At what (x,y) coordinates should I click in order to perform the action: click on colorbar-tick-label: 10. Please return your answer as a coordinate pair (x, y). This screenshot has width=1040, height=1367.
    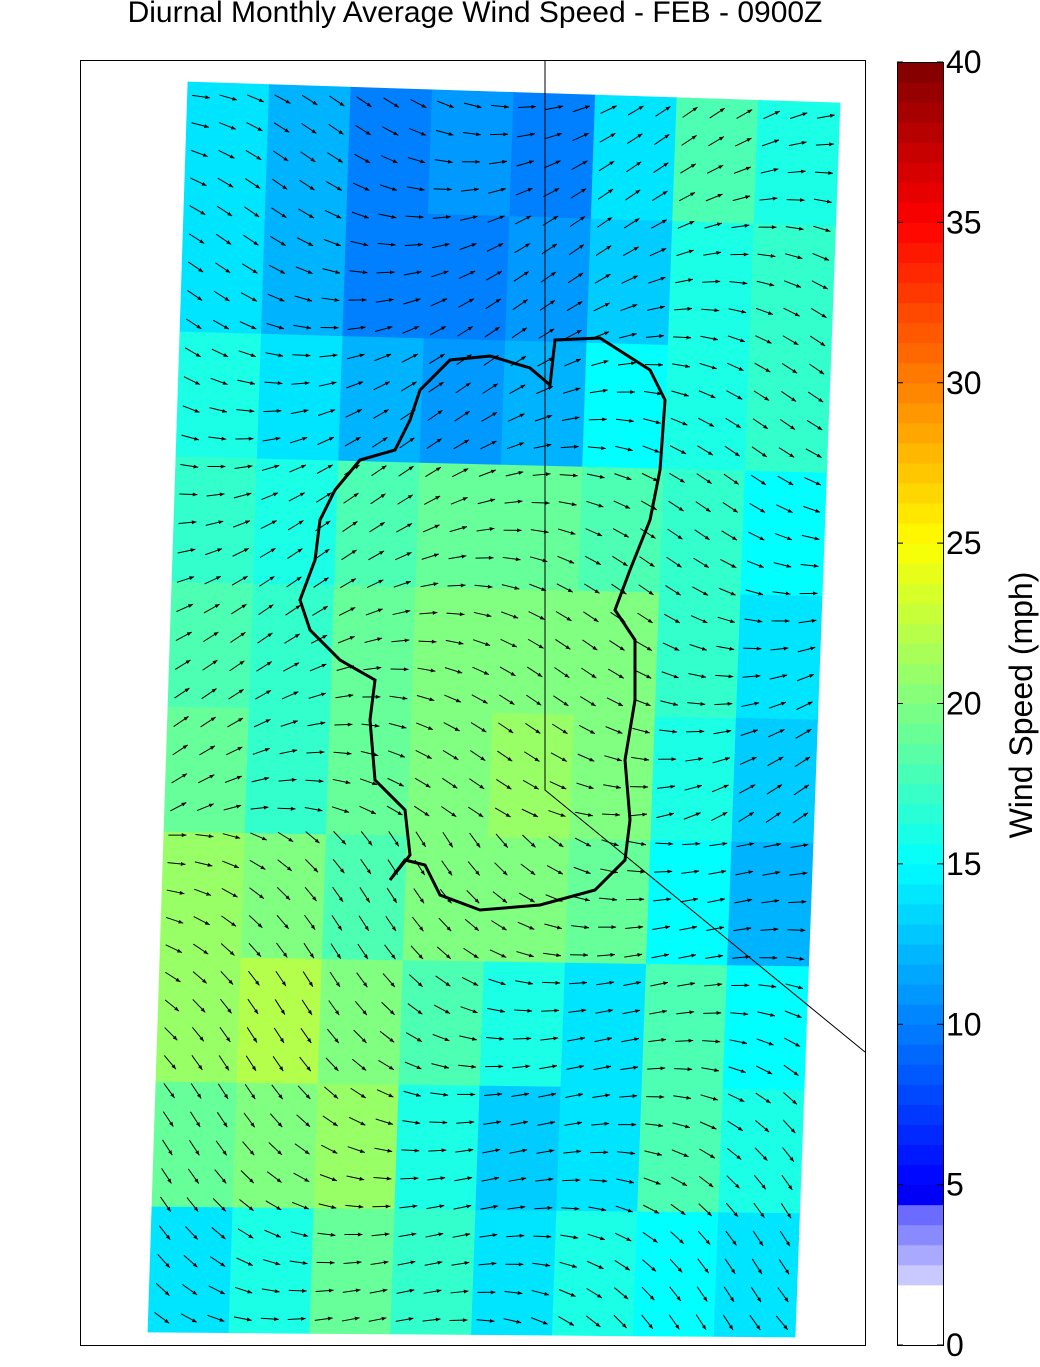
    Looking at the image, I should click on (964, 1024).